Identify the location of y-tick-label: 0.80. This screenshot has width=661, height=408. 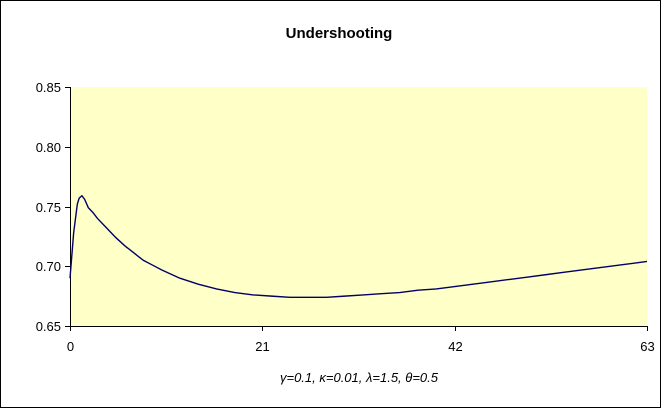
(48, 147).